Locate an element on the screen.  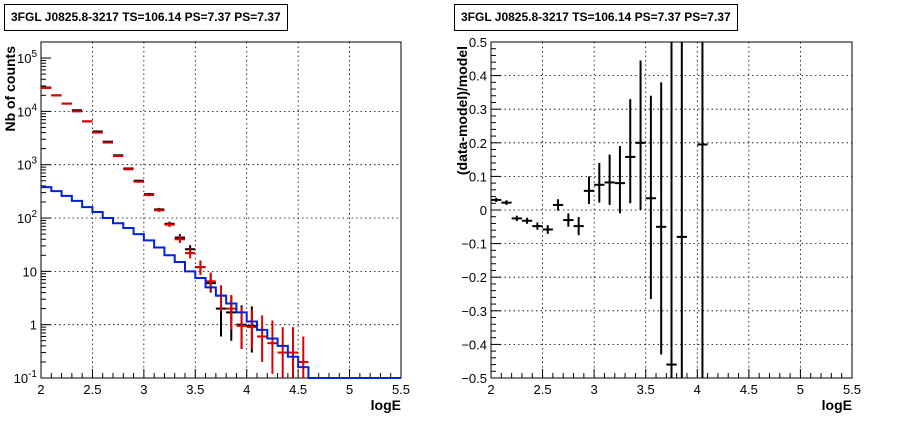
right-x-tick-label: 2.5 is located at coordinates (543, 389).